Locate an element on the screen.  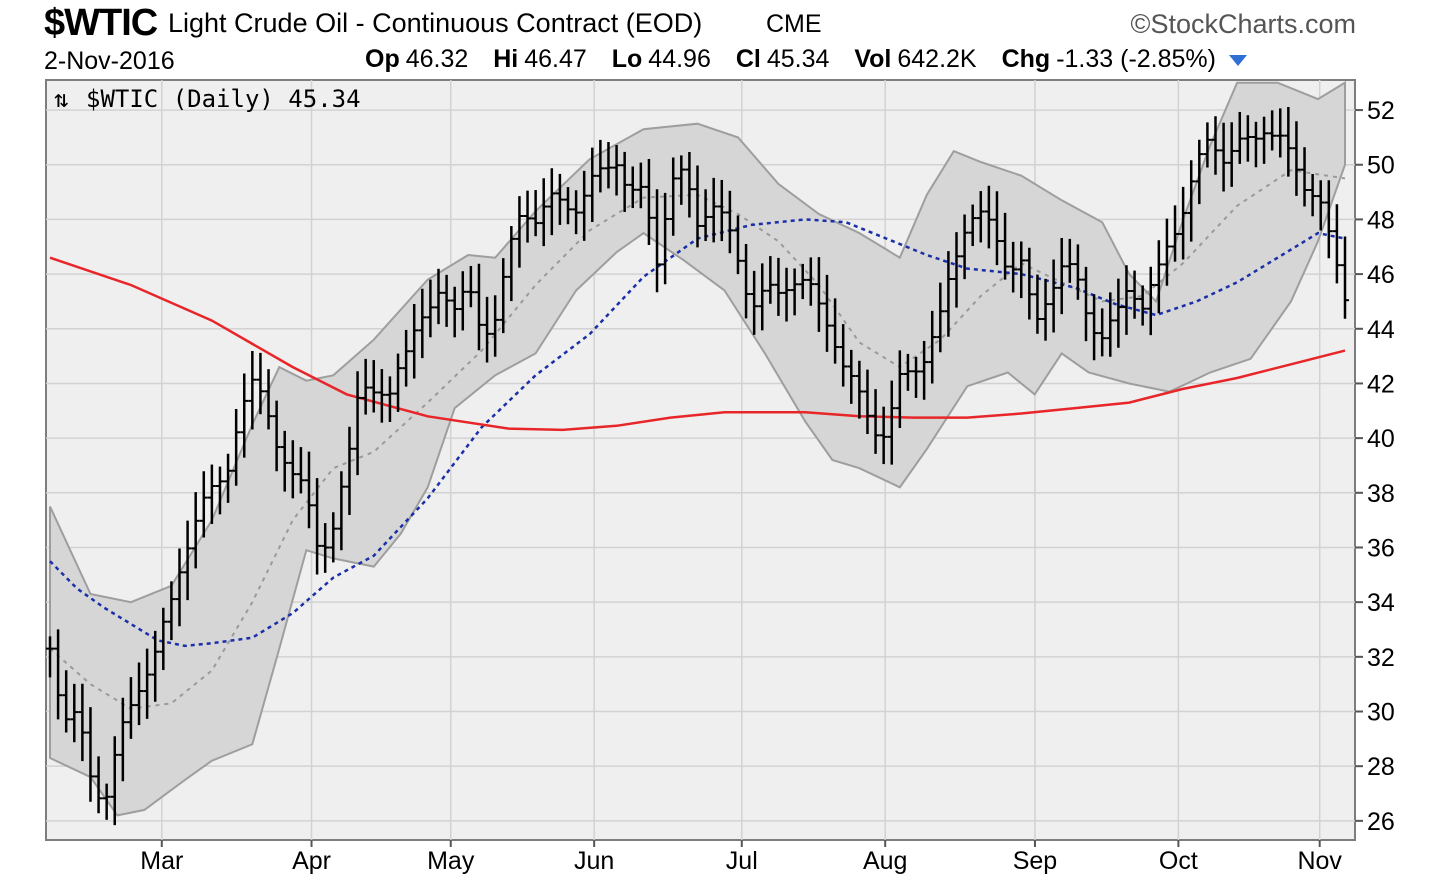
x-tick-label: Jun is located at coordinates (594, 861).